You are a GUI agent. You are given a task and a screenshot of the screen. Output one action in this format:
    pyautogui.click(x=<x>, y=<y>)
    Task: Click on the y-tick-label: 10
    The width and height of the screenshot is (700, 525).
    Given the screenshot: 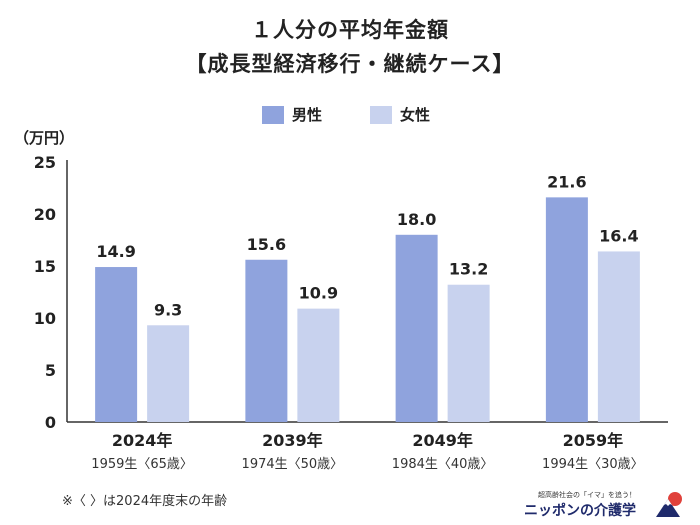 What is the action you would take?
    pyautogui.click(x=45, y=318)
    